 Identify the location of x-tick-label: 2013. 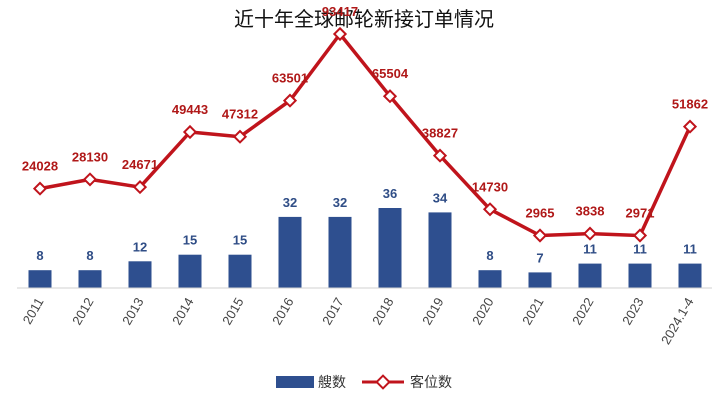
(132, 311).